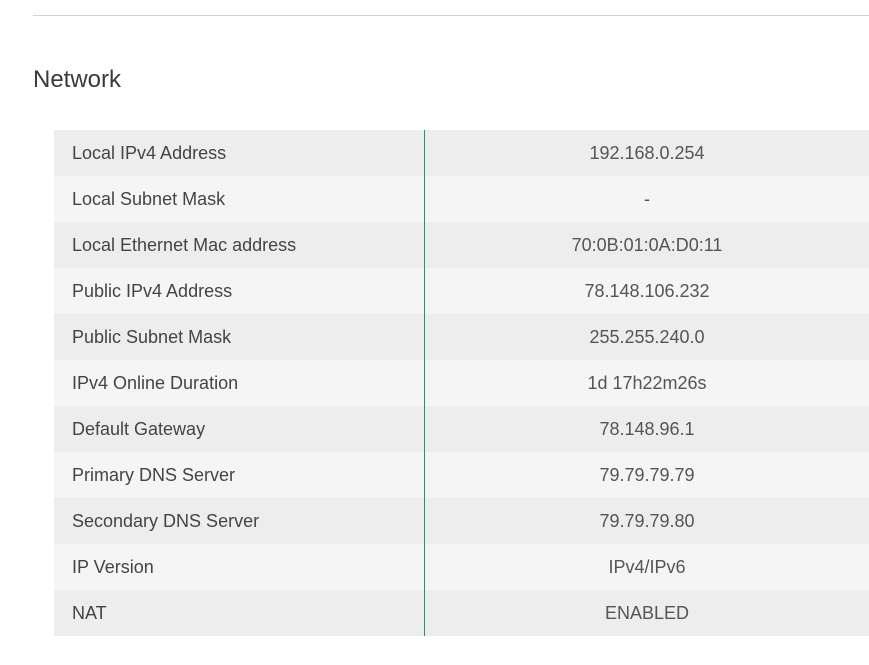  Describe the element at coordinates (239, 199) in the screenshot. I see `row-label: Local Subnet Mask` at that location.